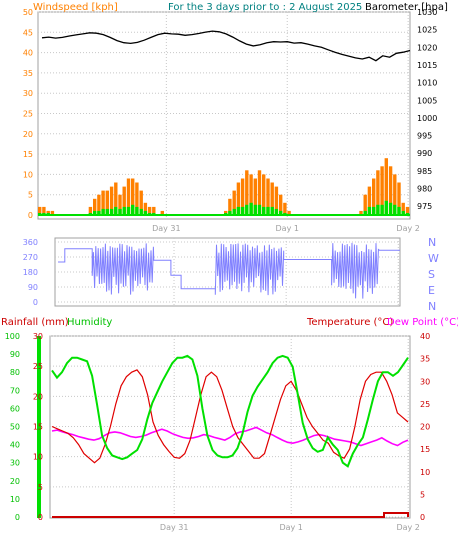 The height and width of the screenshot is (543, 458). I want to click on rain-legend: Rainfall (mm), so click(35, 322).